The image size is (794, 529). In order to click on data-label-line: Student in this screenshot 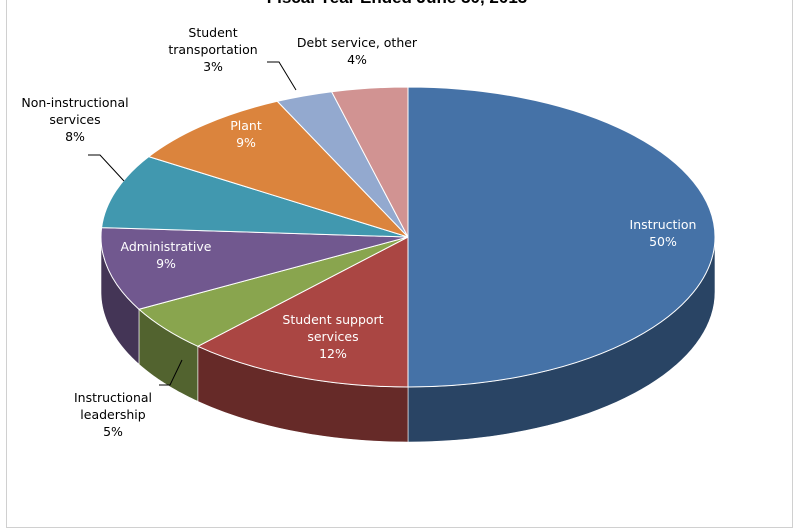, I will do `click(212, 32)`.